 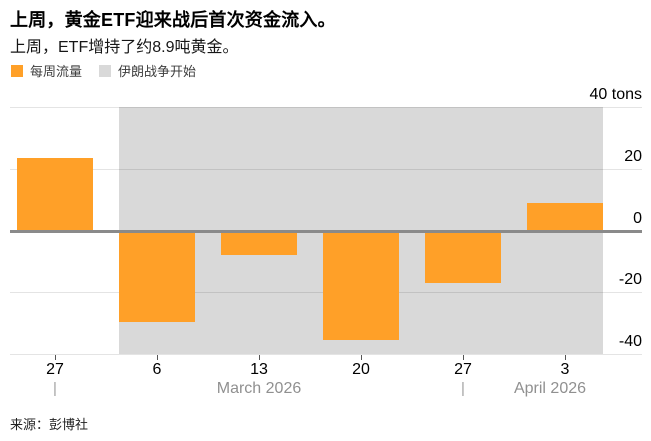 What do you see at coordinates (615, 94) in the screenshot?
I see `y-tick-label: 40 tons` at bounding box center [615, 94].